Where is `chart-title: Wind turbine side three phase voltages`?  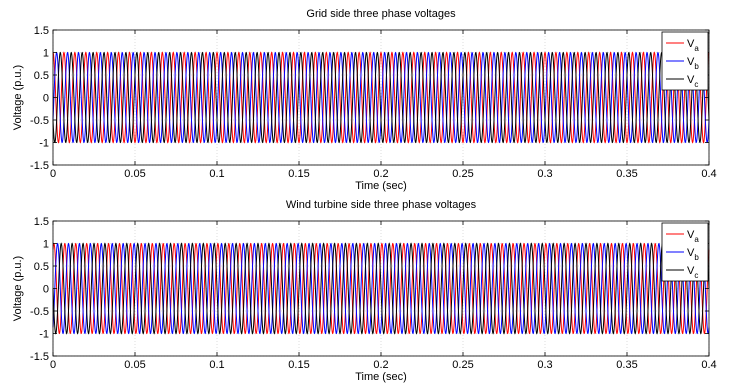 chart-title: Wind turbine side three phase voltages is located at coordinates (381, 205).